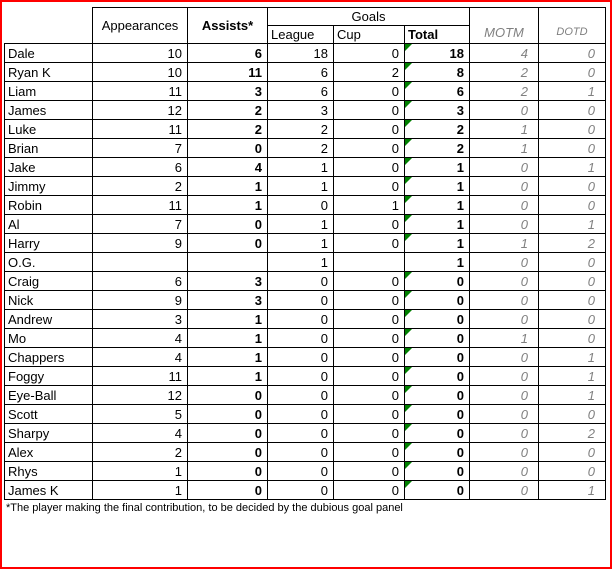 Image resolution: width=612 pixels, height=569 pixels. What do you see at coordinates (140, 319) in the screenshot?
I see `cell-appearances: 3` at bounding box center [140, 319].